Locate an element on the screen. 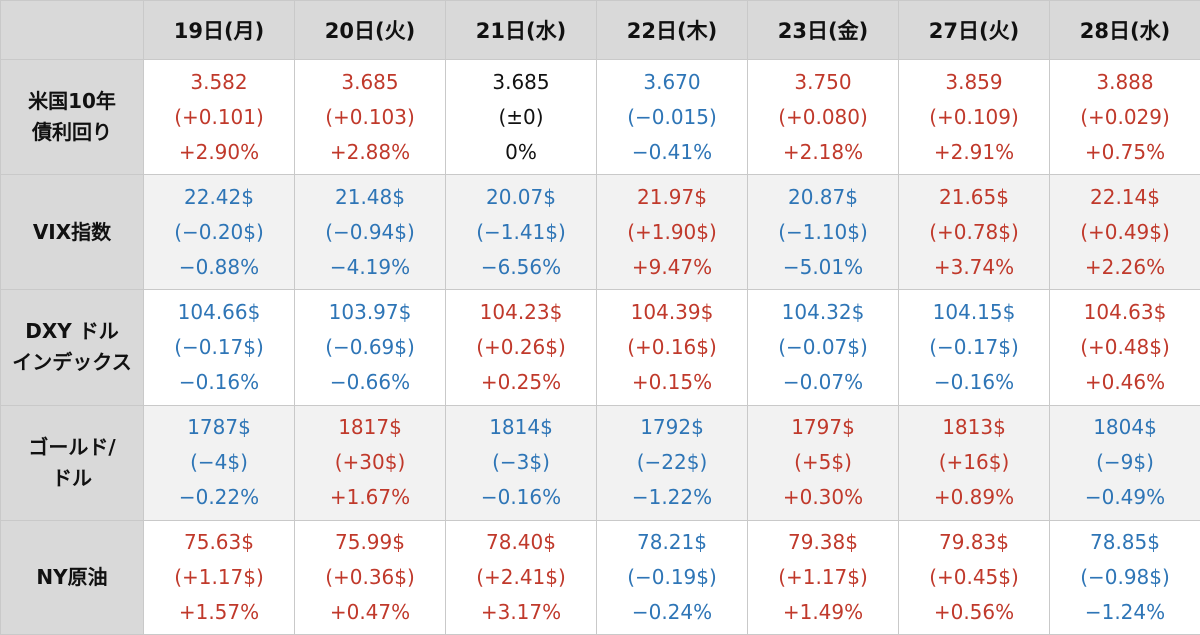  cell-change: (−1.10$) is located at coordinates (823, 231).